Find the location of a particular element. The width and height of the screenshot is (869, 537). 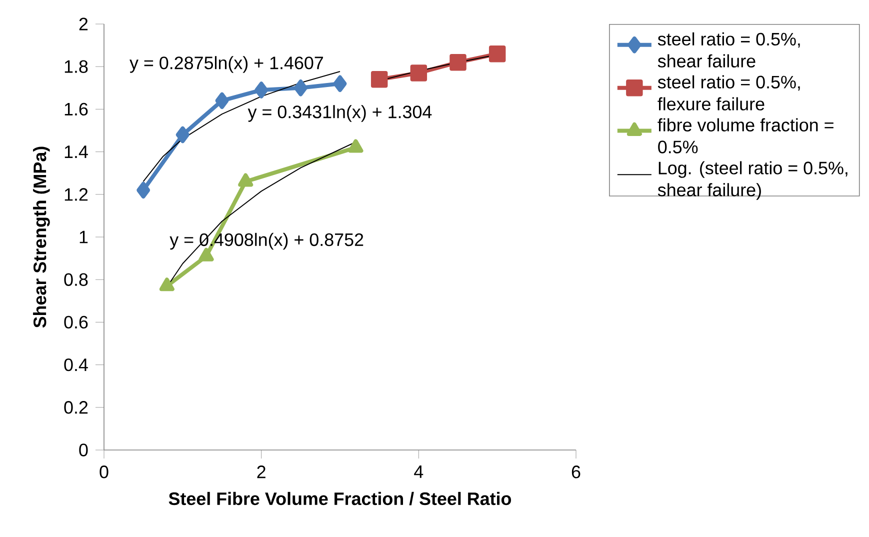

y-tick-label: 0.4 is located at coordinates (76, 365).